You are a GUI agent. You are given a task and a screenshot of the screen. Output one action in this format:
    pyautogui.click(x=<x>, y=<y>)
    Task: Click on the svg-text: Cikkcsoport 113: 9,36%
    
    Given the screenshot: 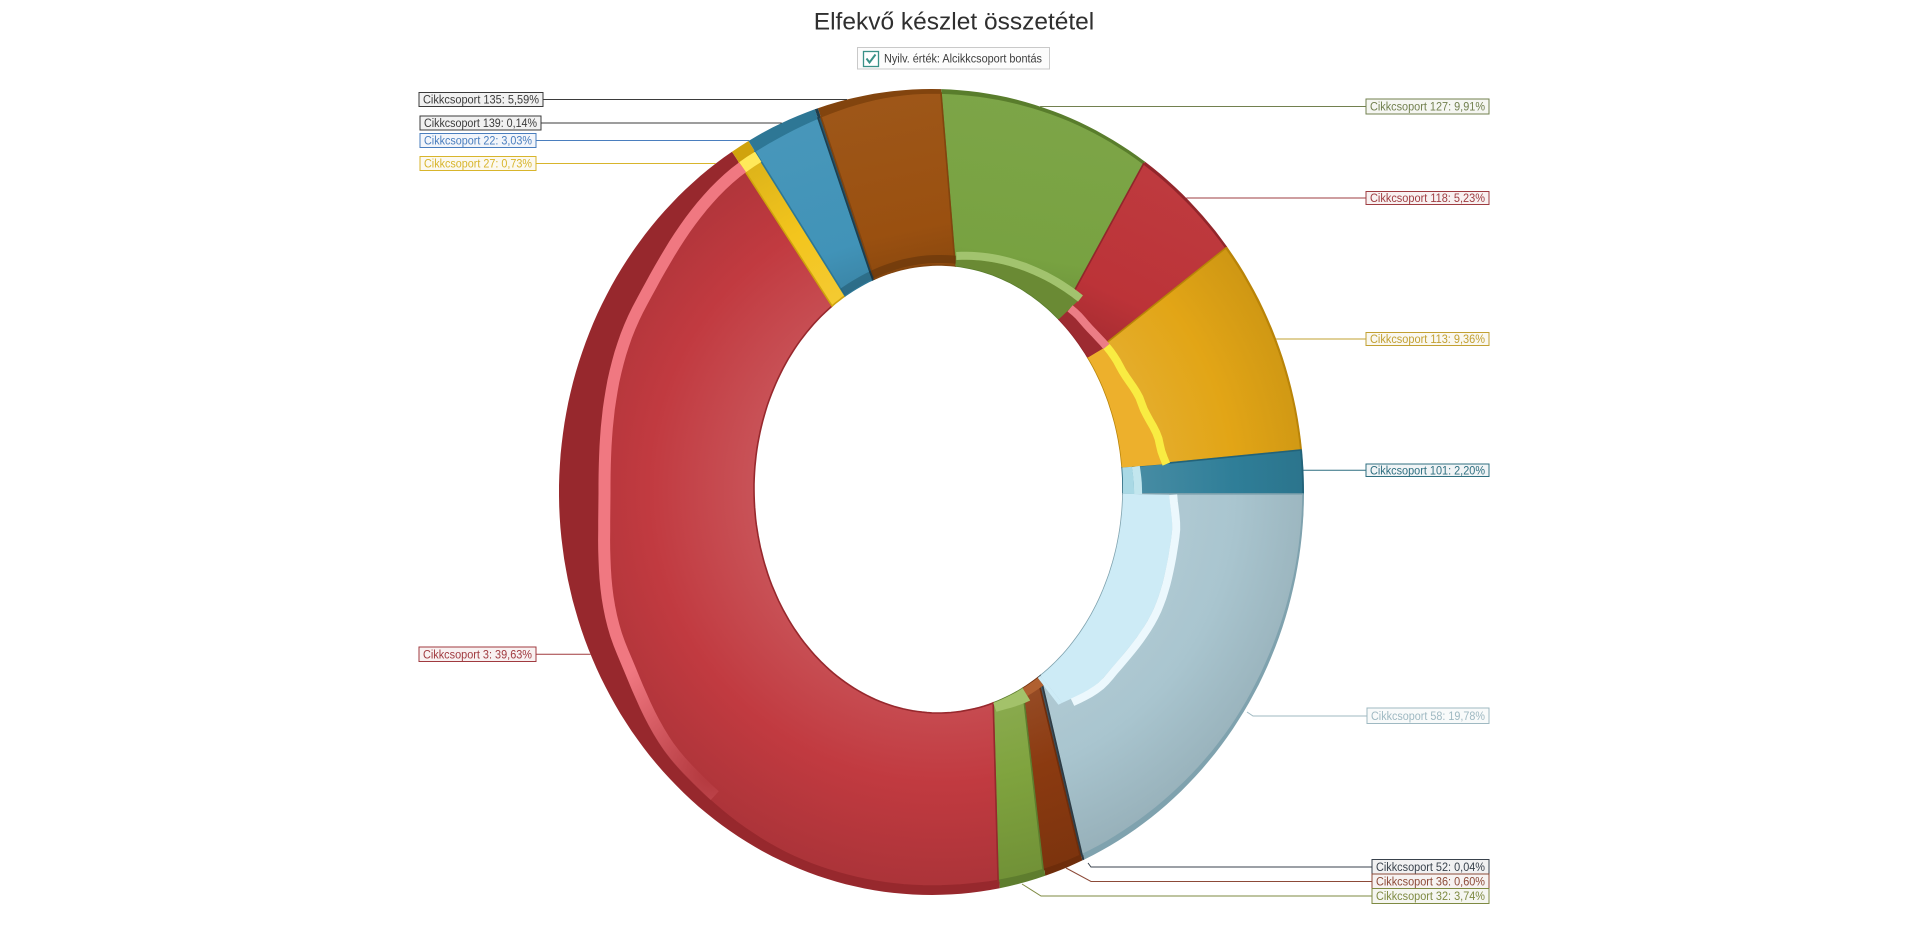 What is the action you would take?
    pyautogui.click(x=1427, y=340)
    